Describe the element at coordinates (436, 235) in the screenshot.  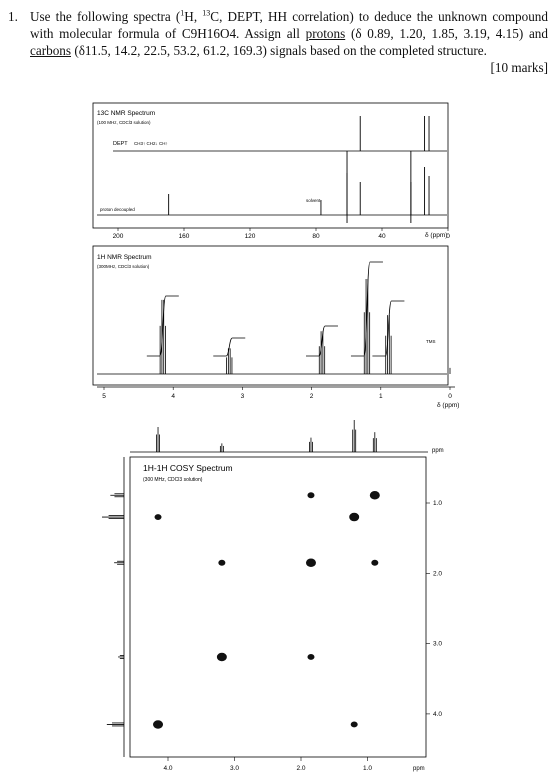
I see `c13-axis-unit: δ (ppm)` at that location.